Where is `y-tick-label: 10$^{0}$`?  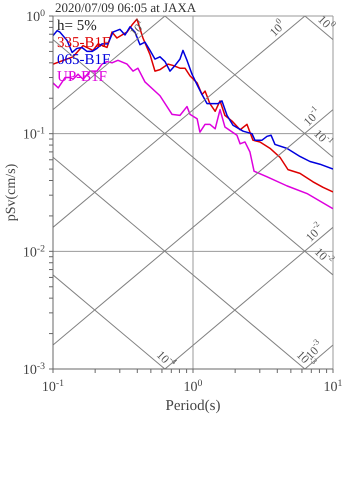 y-tick-label: 10$^{0}$ is located at coordinates (36, 16).